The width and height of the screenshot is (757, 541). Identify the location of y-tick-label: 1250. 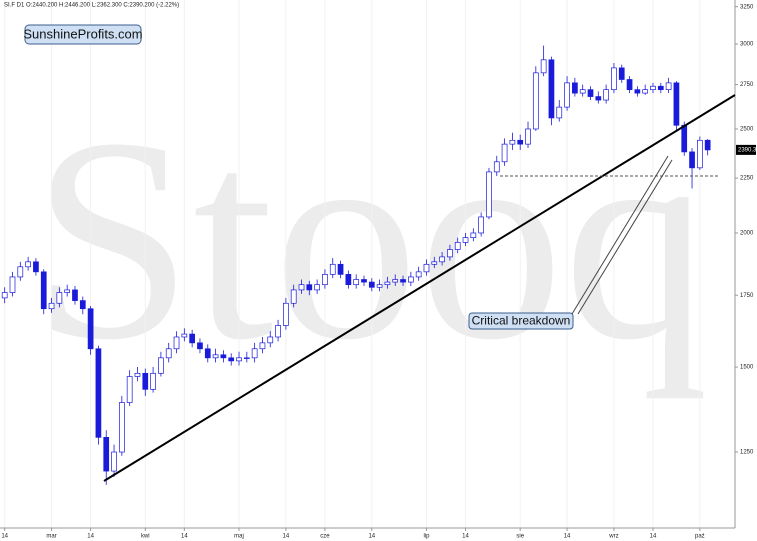
(747, 453).